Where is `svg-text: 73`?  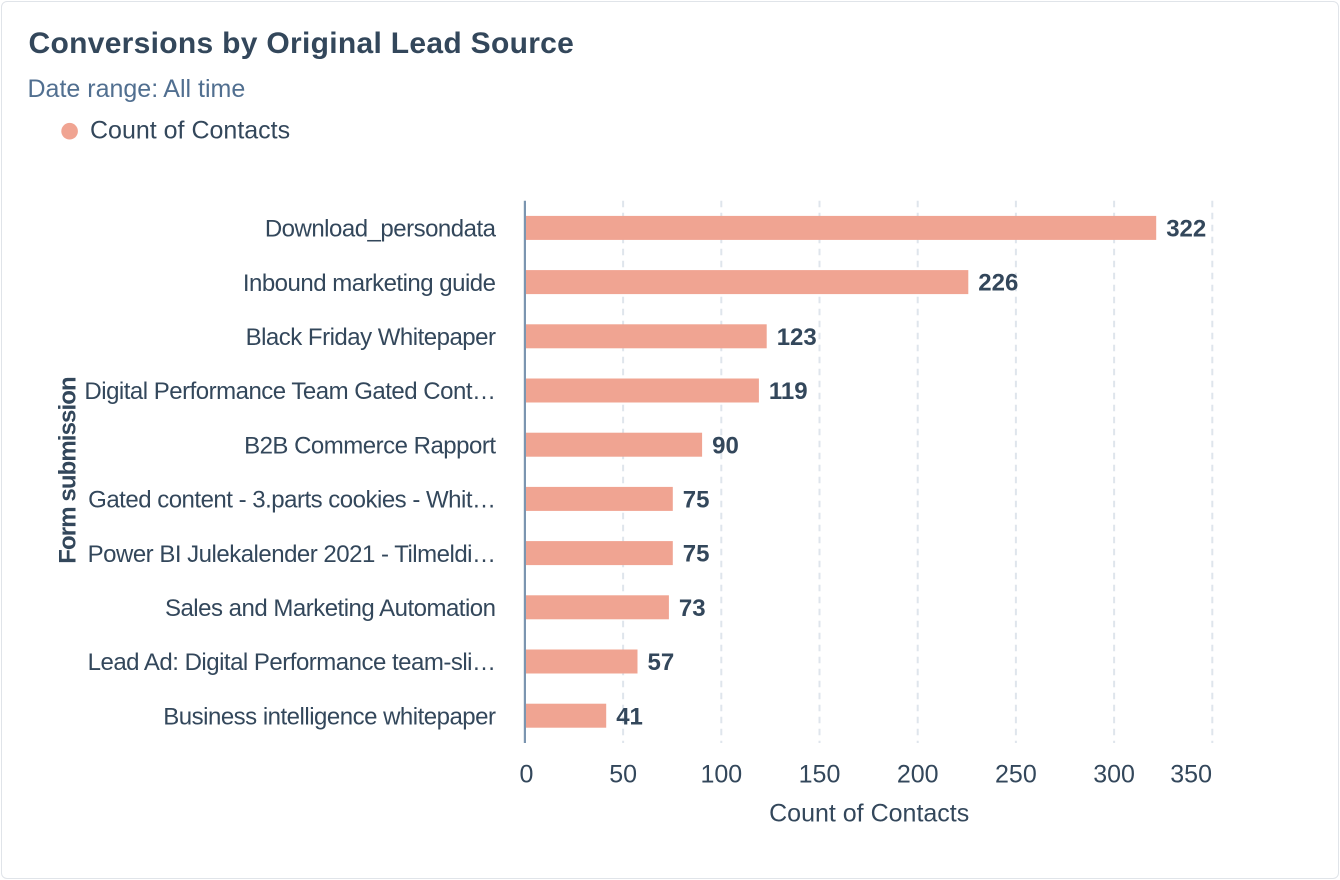
svg-text: 73 is located at coordinates (692, 608).